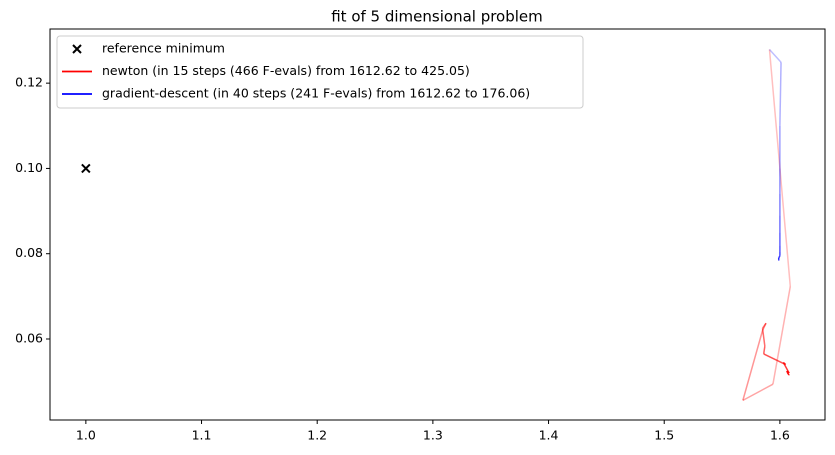 The height and width of the screenshot is (455, 835). I want to click on x-tick-label: 1.4, so click(549, 435).